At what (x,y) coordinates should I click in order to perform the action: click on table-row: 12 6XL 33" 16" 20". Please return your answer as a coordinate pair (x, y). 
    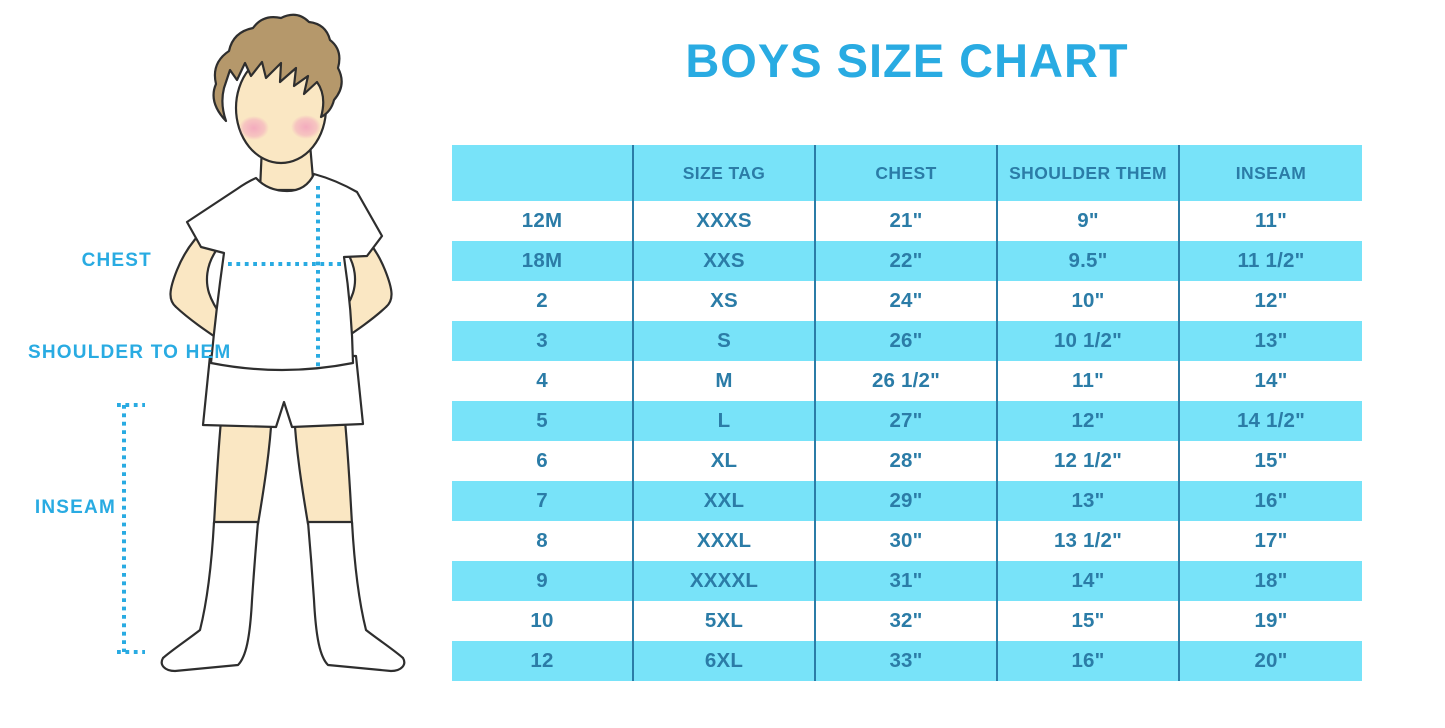
    Looking at the image, I should click on (907, 661).